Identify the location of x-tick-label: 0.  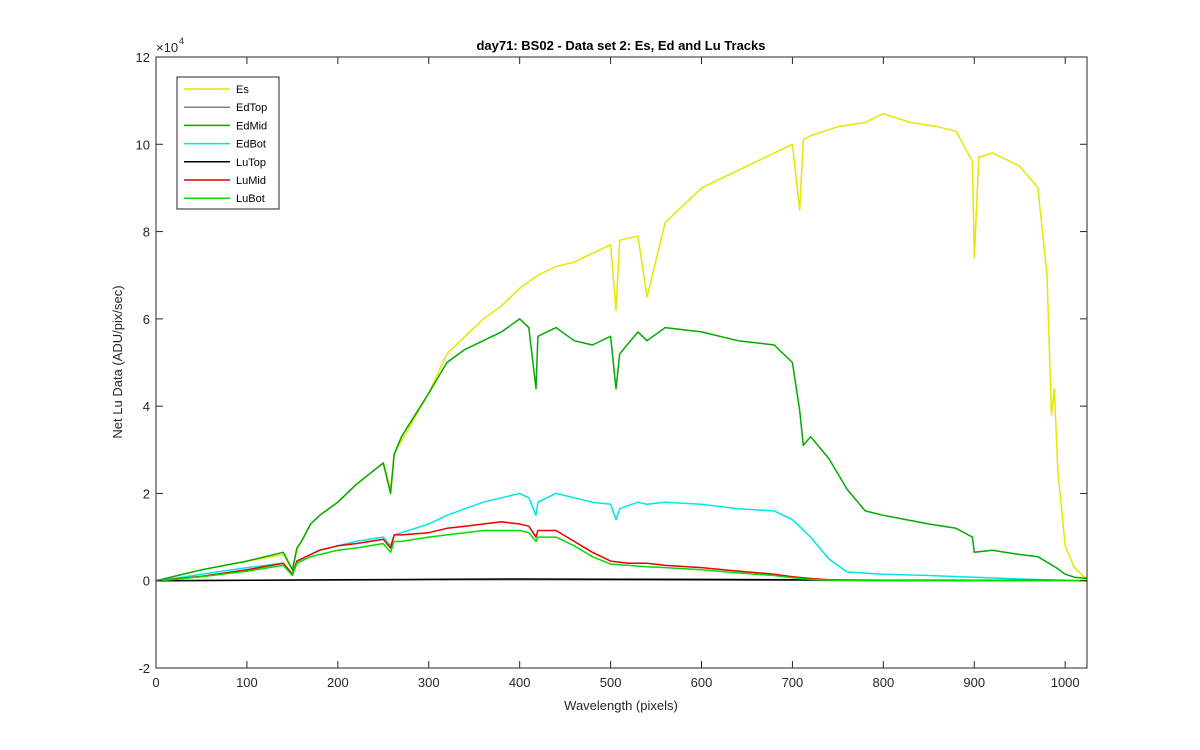
(155, 682).